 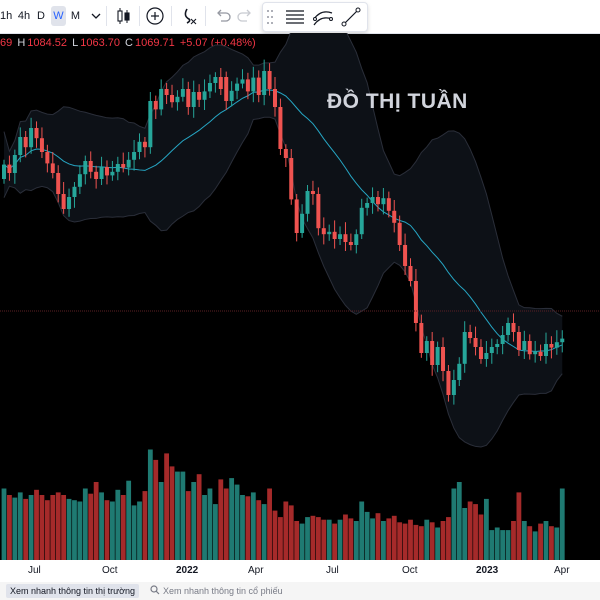 I want to click on tab-stock-overview: Xem nhanh thông tin cổ phiếu, so click(x=216, y=591).